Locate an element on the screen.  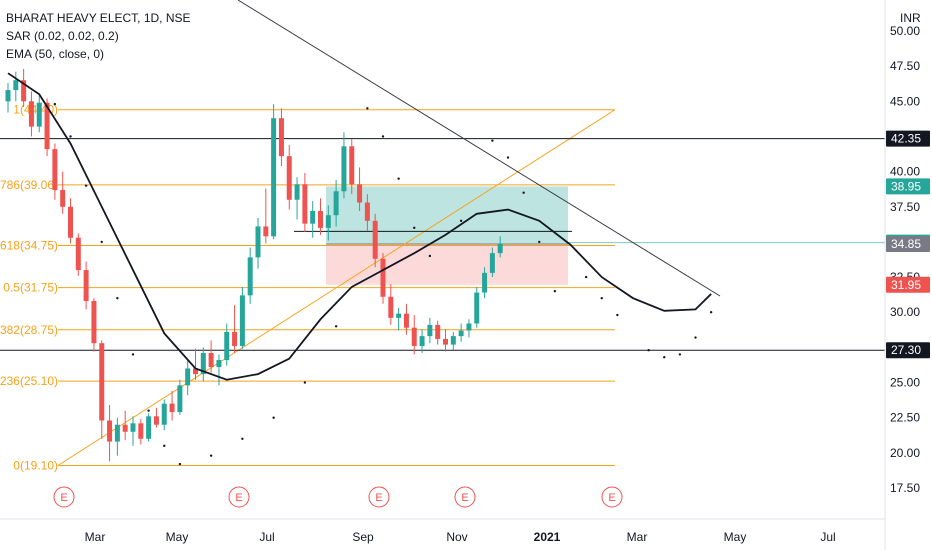
price-label-text: 38.95 is located at coordinates (906, 186).